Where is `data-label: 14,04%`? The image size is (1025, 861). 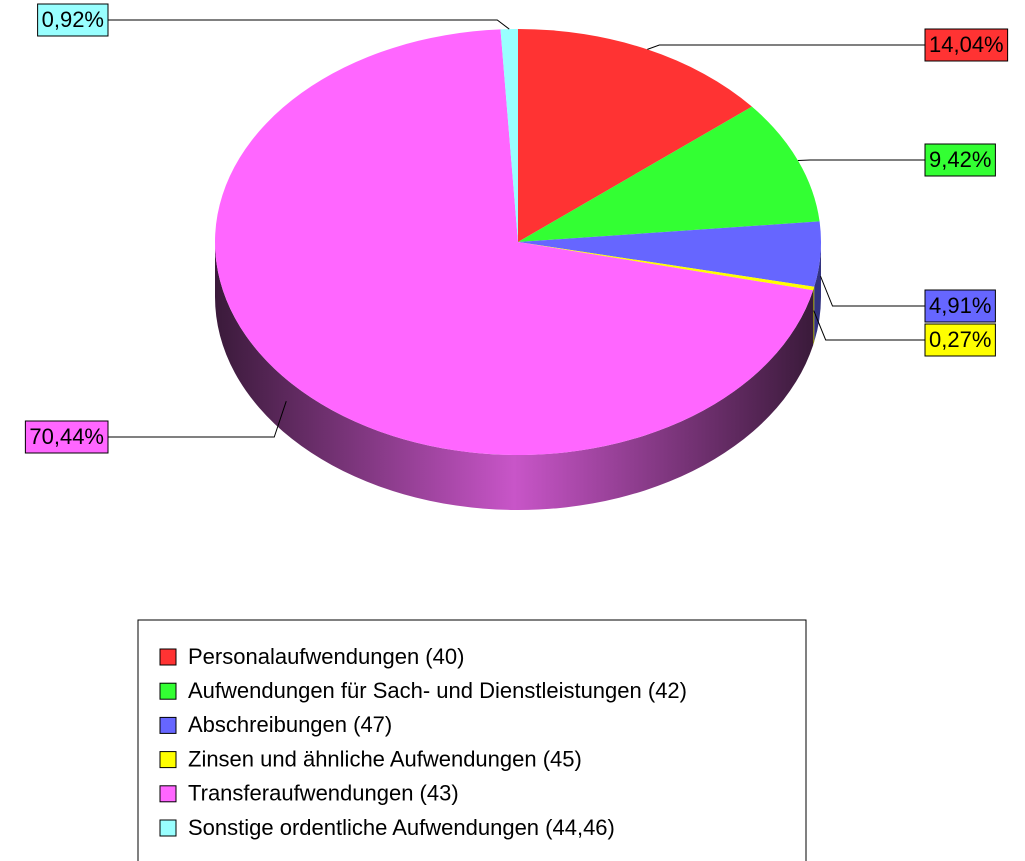 data-label: 14,04% is located at coordinates (966, 44).